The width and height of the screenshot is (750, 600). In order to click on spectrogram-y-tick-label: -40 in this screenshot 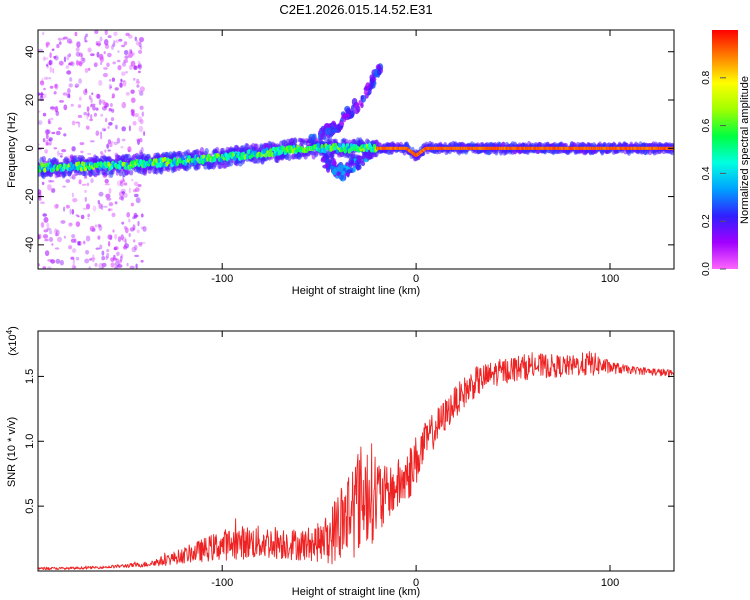, I will do `click(30, 245)`.